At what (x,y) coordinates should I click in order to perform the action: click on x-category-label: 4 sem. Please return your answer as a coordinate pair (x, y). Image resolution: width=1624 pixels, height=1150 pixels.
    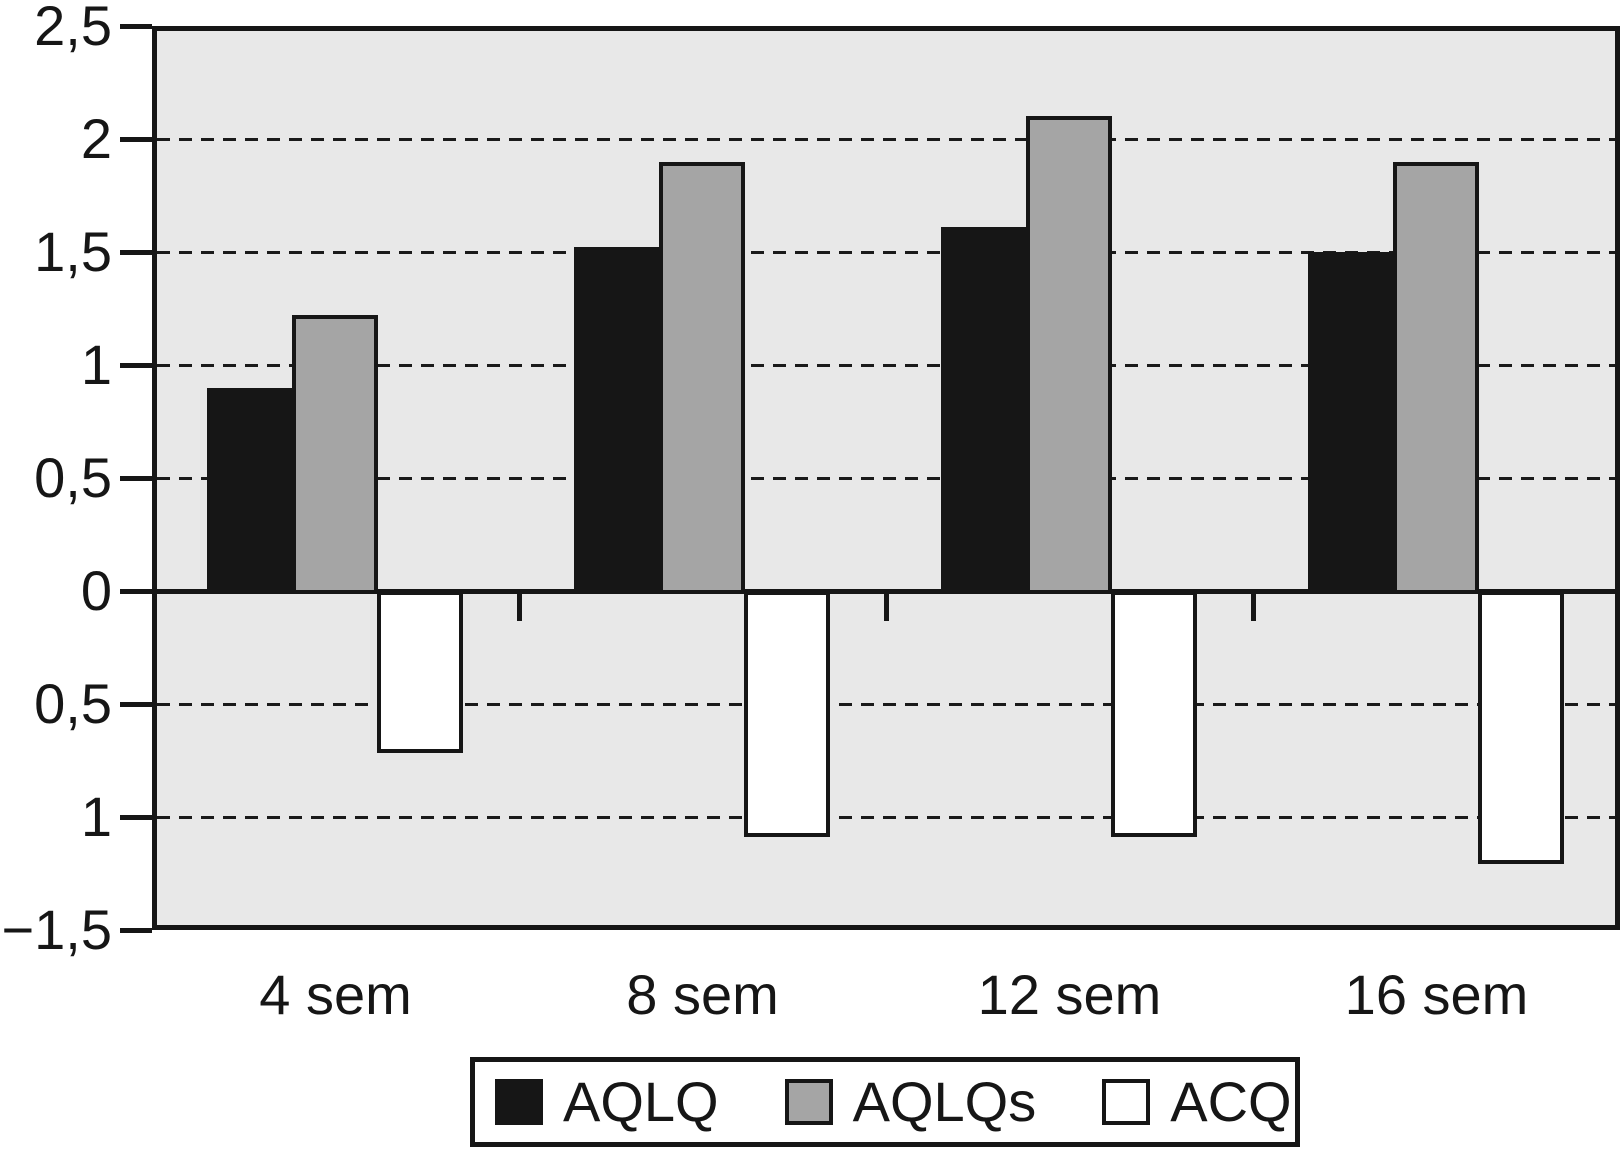
    Looking at the image, I should click on (335, 994).